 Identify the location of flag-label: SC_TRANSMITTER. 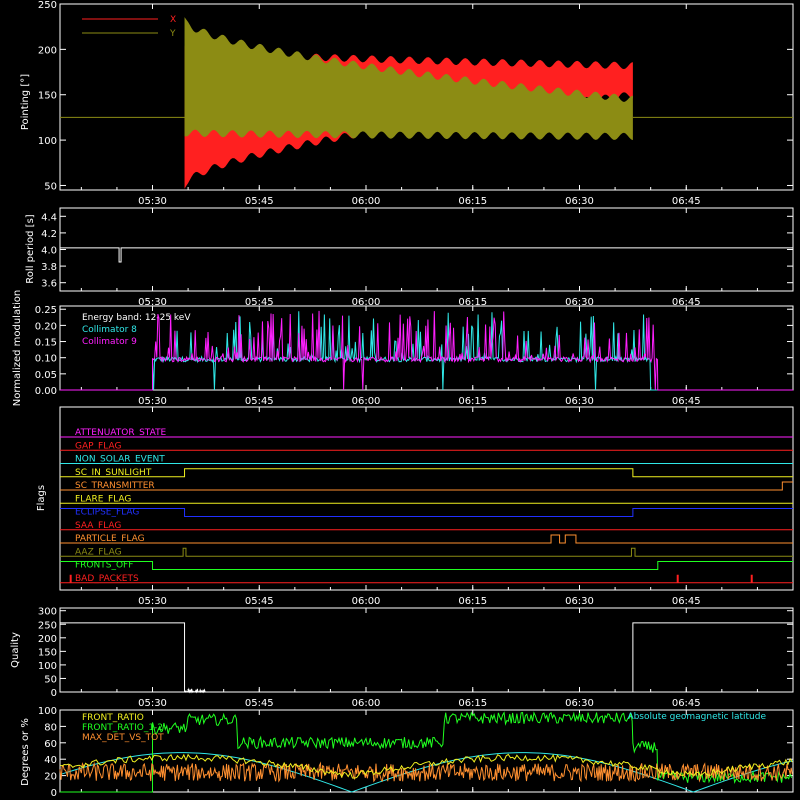
(115, 486).